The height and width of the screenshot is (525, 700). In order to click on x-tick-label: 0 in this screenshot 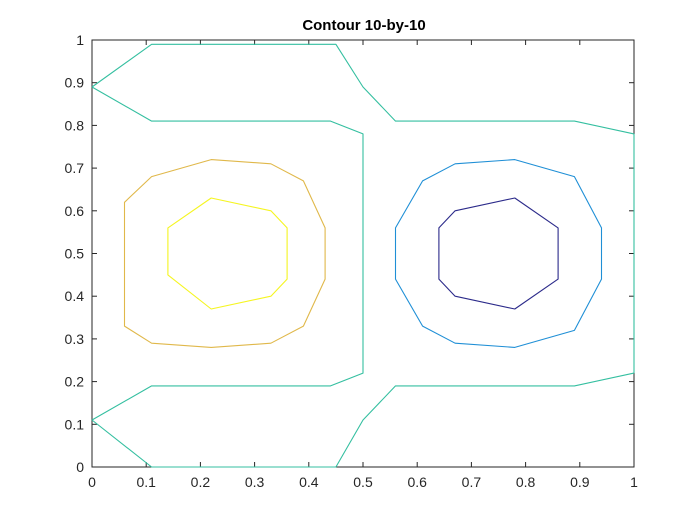, I will do `click(92, 482)`.